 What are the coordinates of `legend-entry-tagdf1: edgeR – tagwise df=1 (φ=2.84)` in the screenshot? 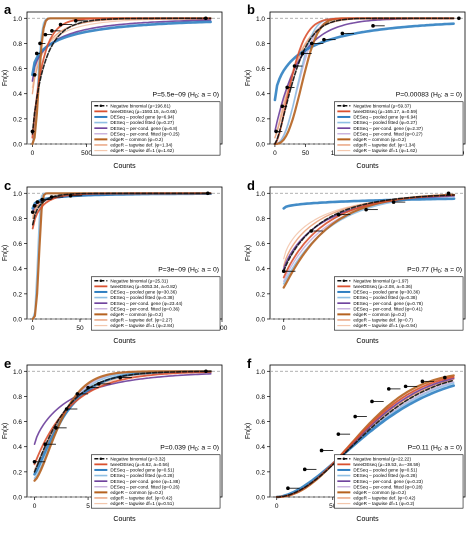 It's located at (142, 325).